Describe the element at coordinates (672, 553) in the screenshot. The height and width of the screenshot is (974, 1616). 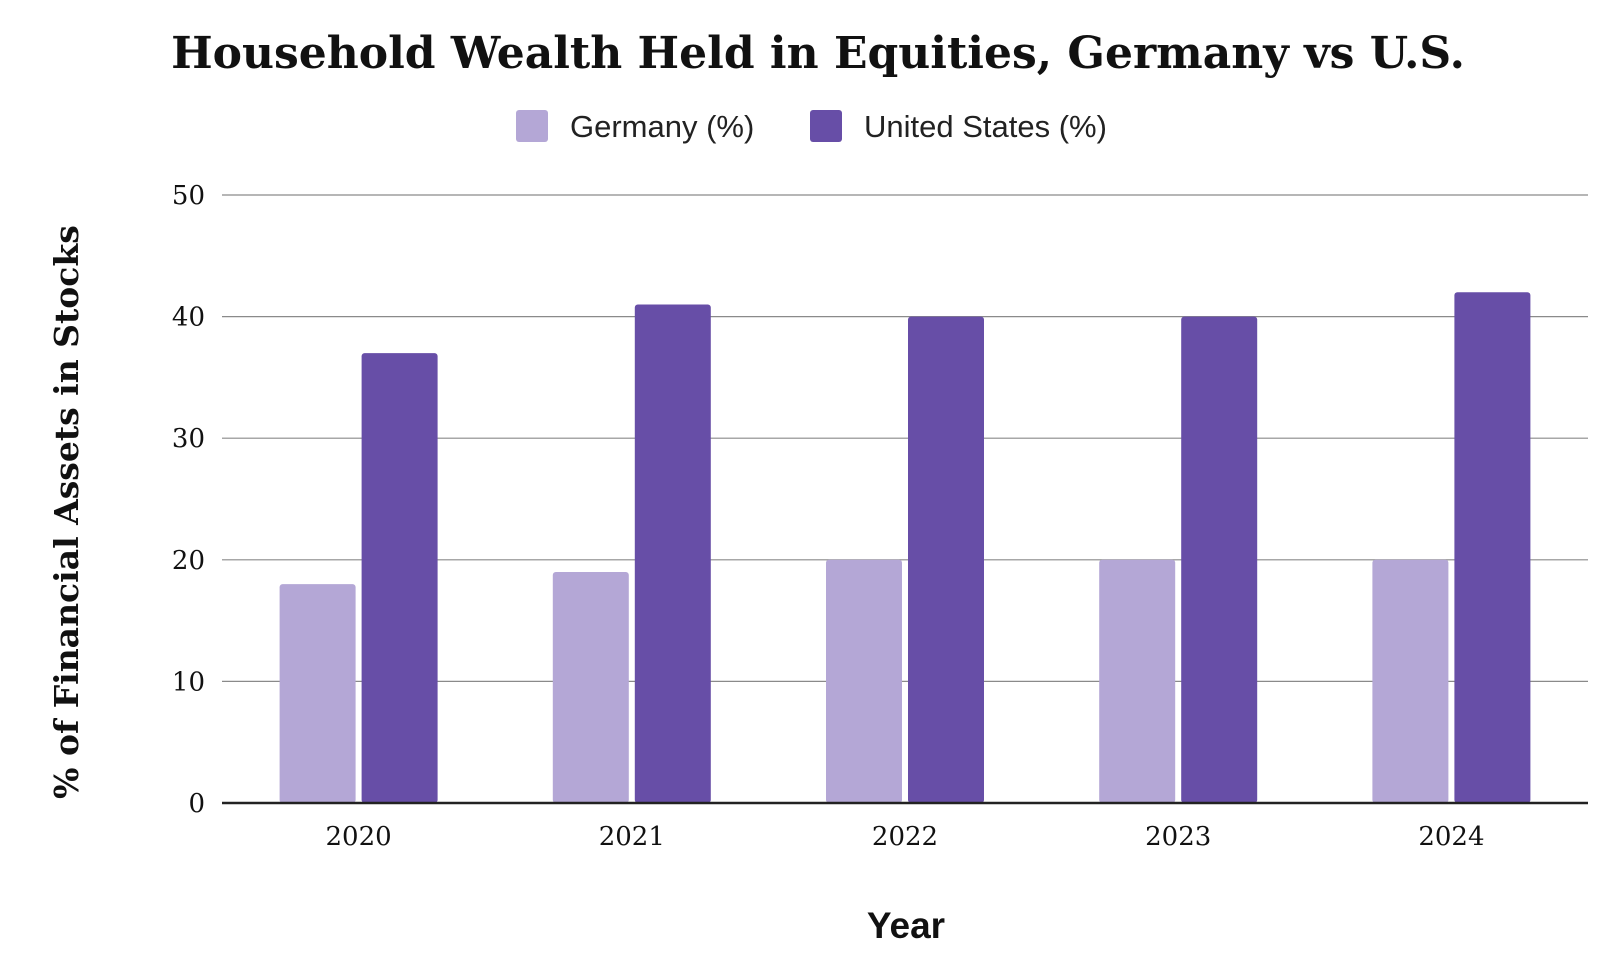
I see `bar-united-states-2021` at that location.